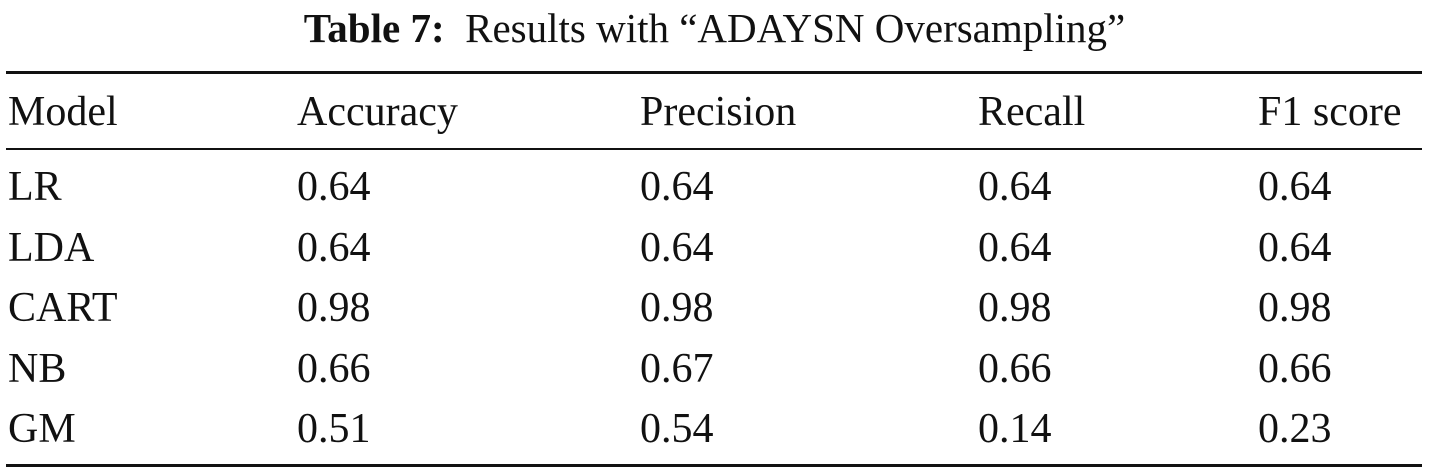  I want to click on header-cell: Precision, so click(718, 112).